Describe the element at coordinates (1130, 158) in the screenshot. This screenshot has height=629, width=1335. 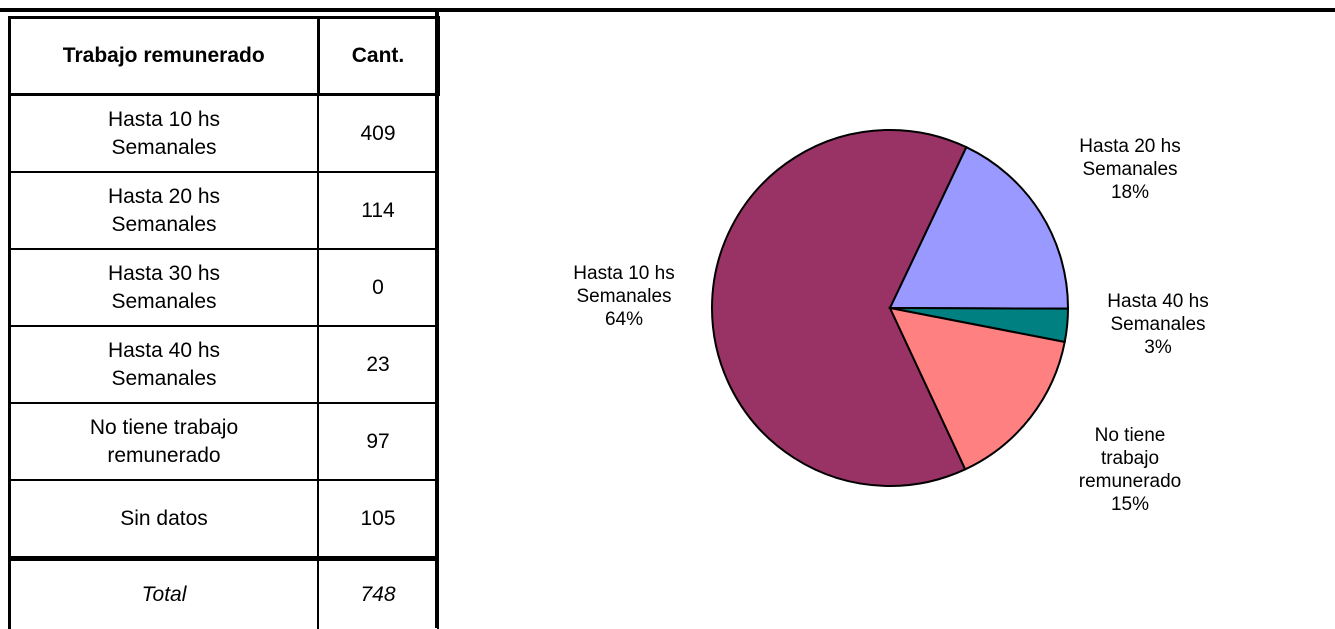
I see `slice-name: Hasta 20 hs Semanales` at that location.